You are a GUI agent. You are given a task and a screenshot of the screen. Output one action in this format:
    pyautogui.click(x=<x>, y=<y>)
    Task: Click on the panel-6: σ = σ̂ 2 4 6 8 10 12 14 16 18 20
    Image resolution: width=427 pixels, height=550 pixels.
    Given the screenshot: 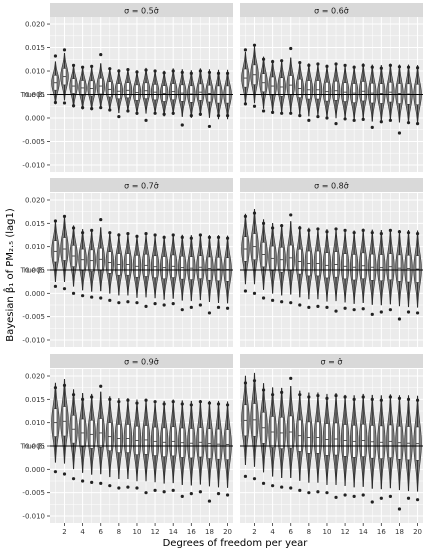 What is the action you would take?
    pyautogui.click(x=331, y=445)
    